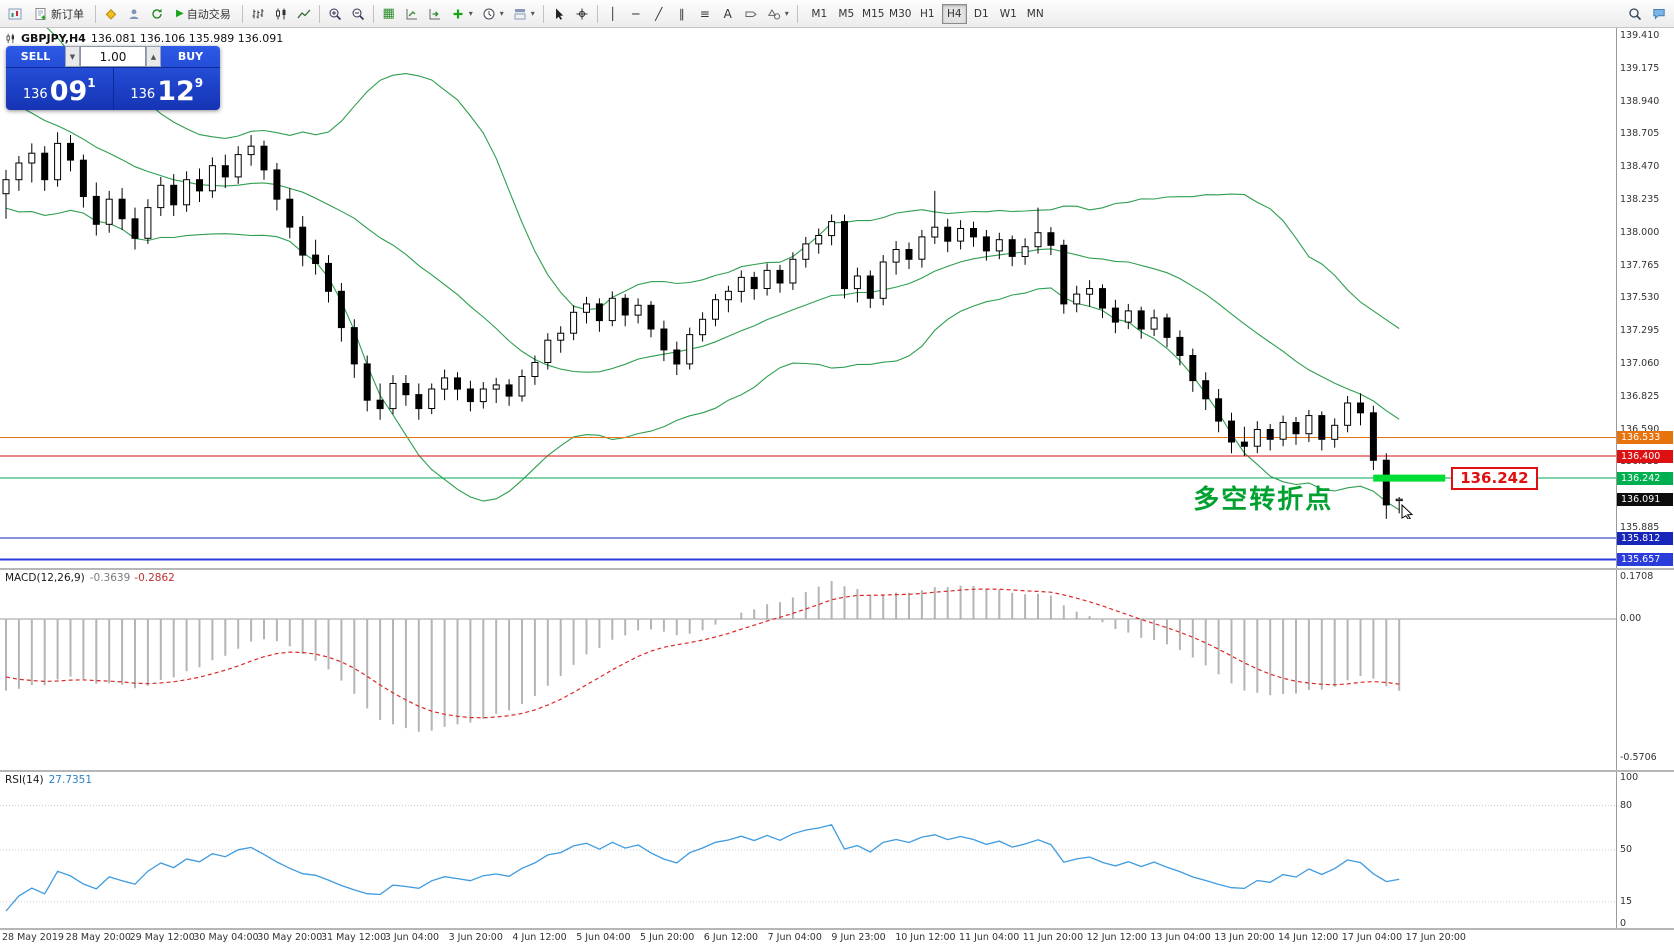  I want to click on price-tag: 135.657, so click(1645, 560).